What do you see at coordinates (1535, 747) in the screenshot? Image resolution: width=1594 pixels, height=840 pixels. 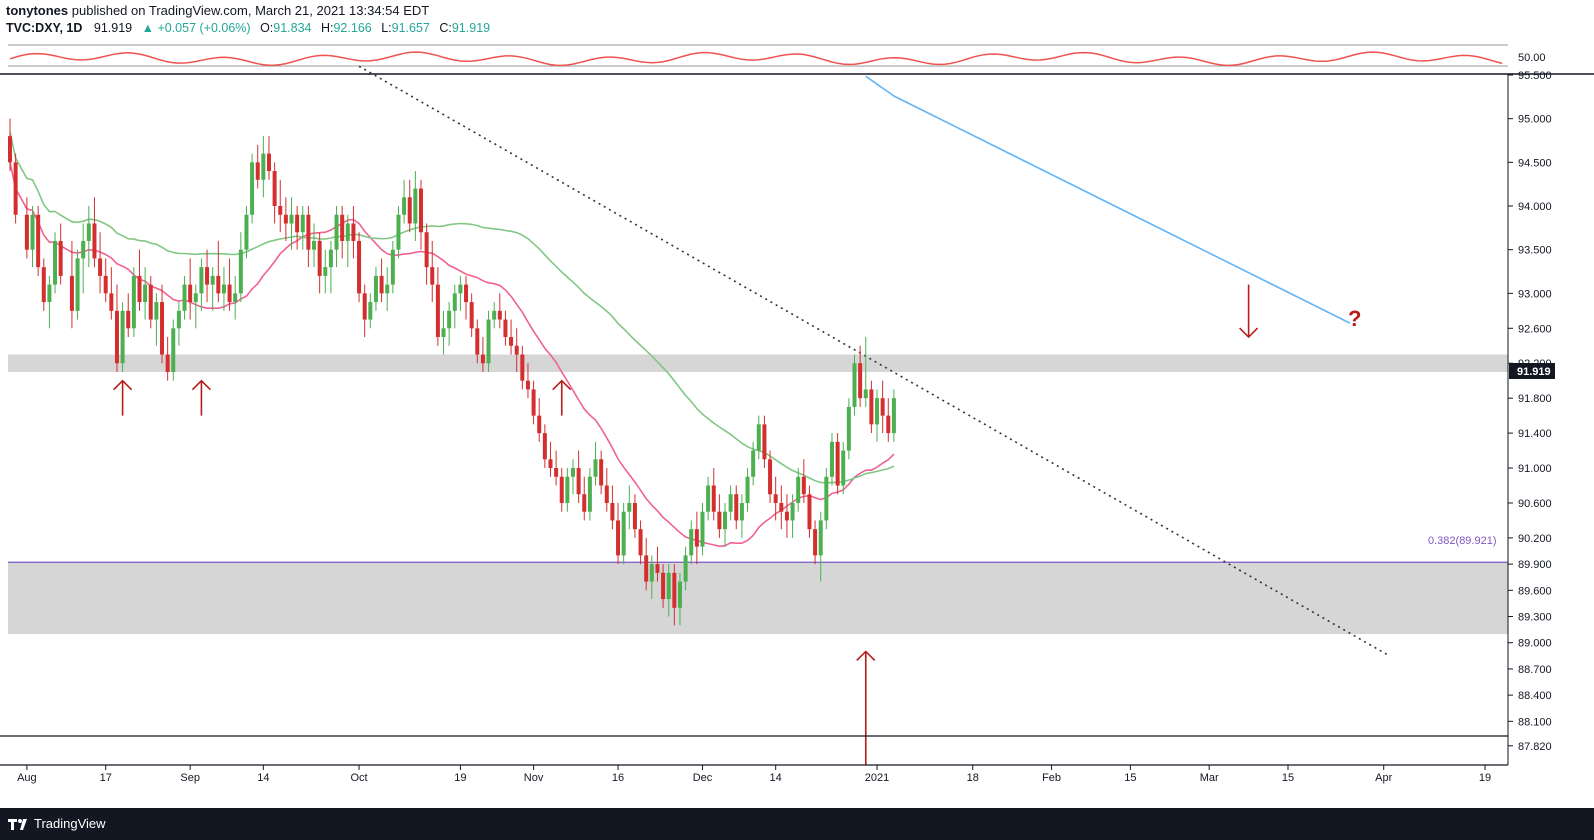 I see `price-tick-label: 87.820` at bounding box center [1535, 747].